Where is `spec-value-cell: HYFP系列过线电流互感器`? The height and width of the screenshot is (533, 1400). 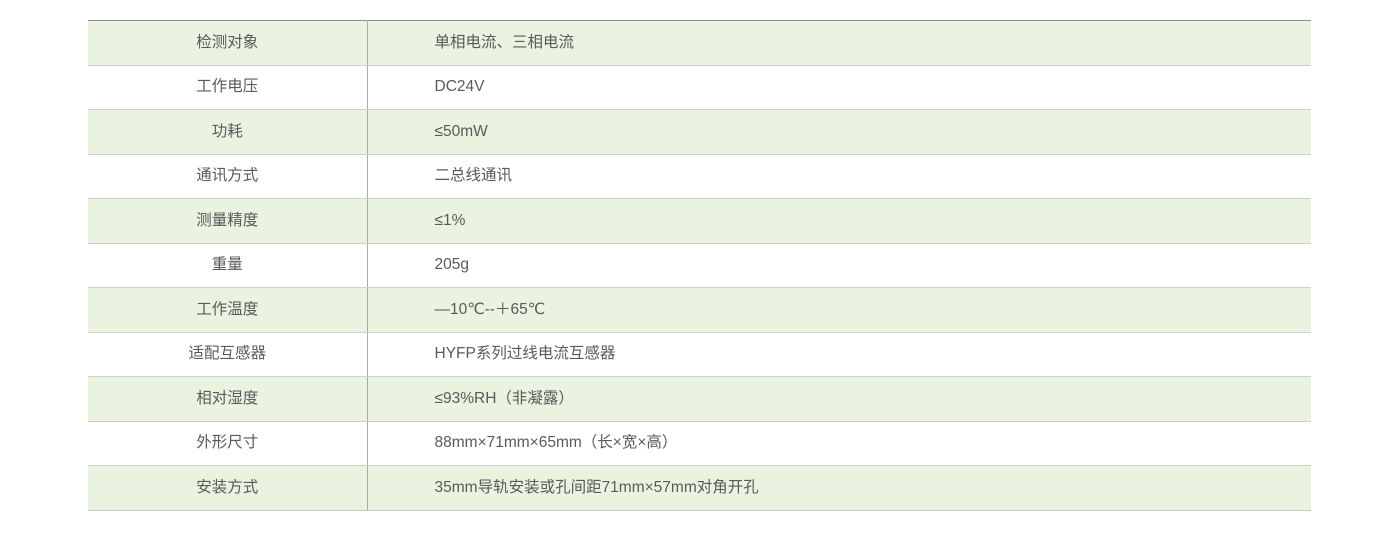 spec-value-cell: HYFP系列过线电流互感器 is located at coordinates (839, 354).